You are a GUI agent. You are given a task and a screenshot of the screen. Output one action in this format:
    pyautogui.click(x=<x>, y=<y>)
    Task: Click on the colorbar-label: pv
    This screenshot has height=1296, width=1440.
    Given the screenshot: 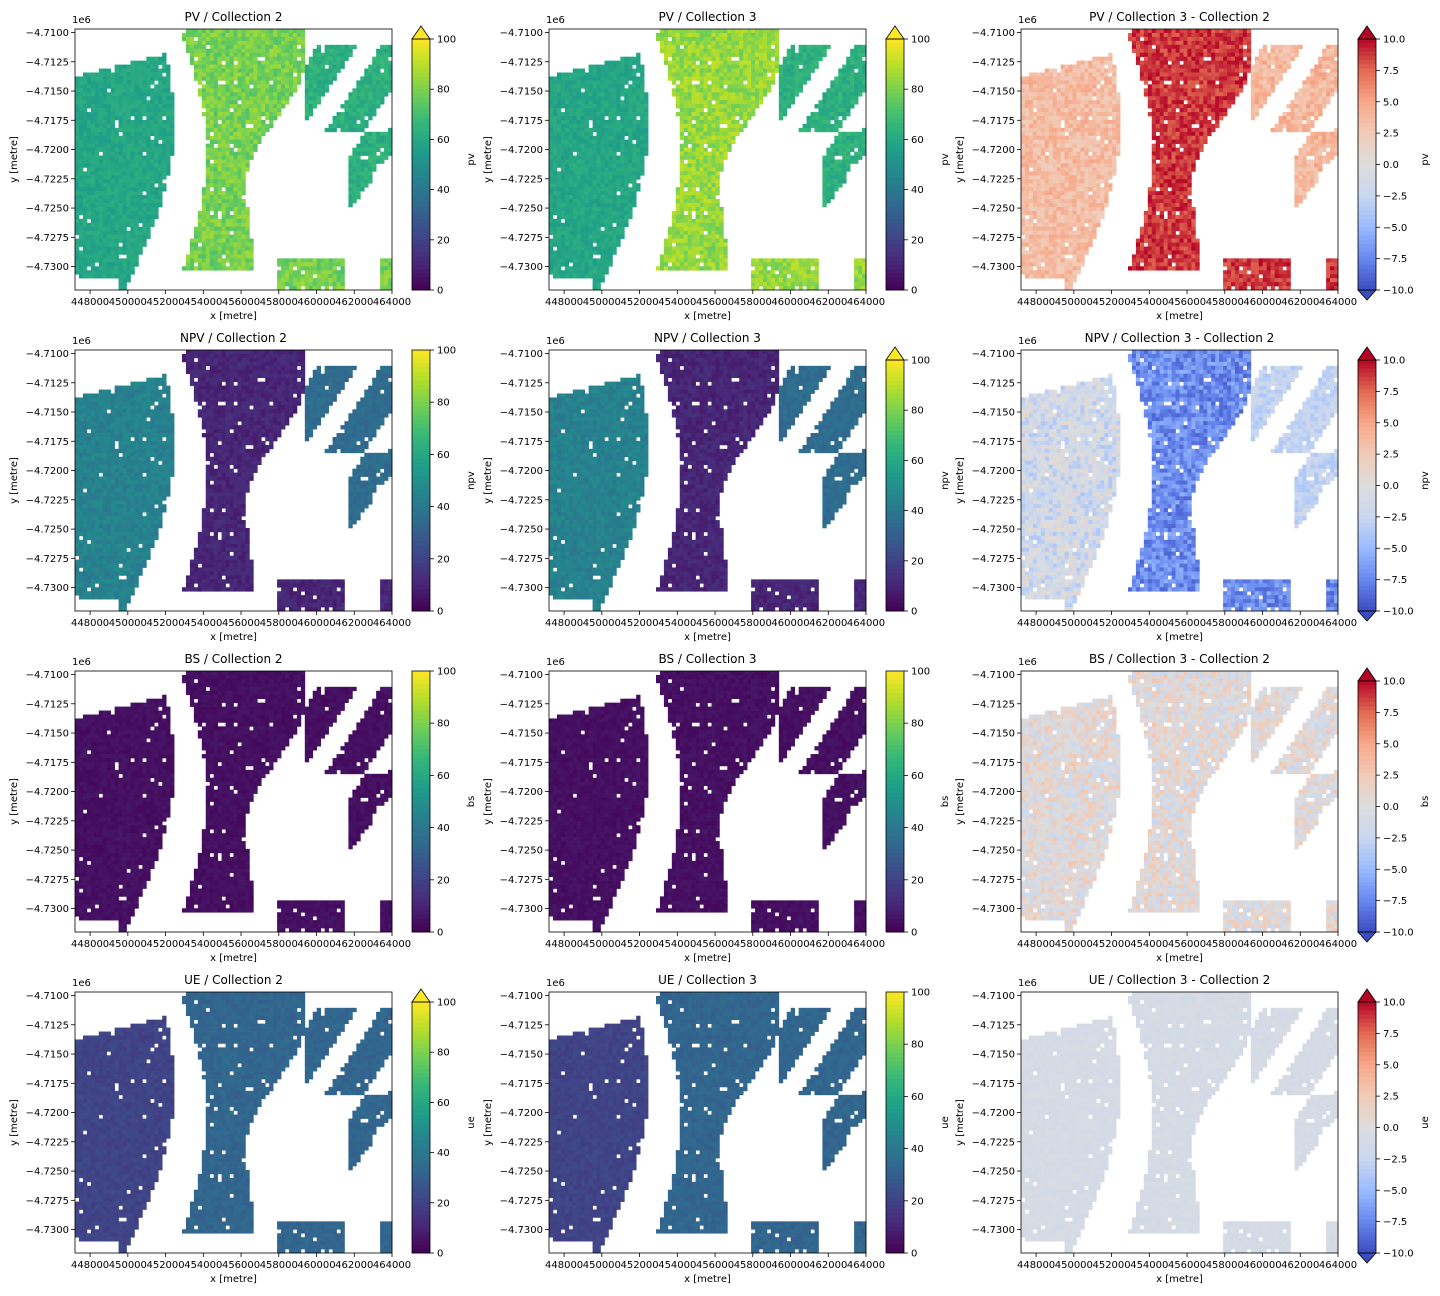 What is the action you would take?
    pyautogui.click(x=471, y=159)
    